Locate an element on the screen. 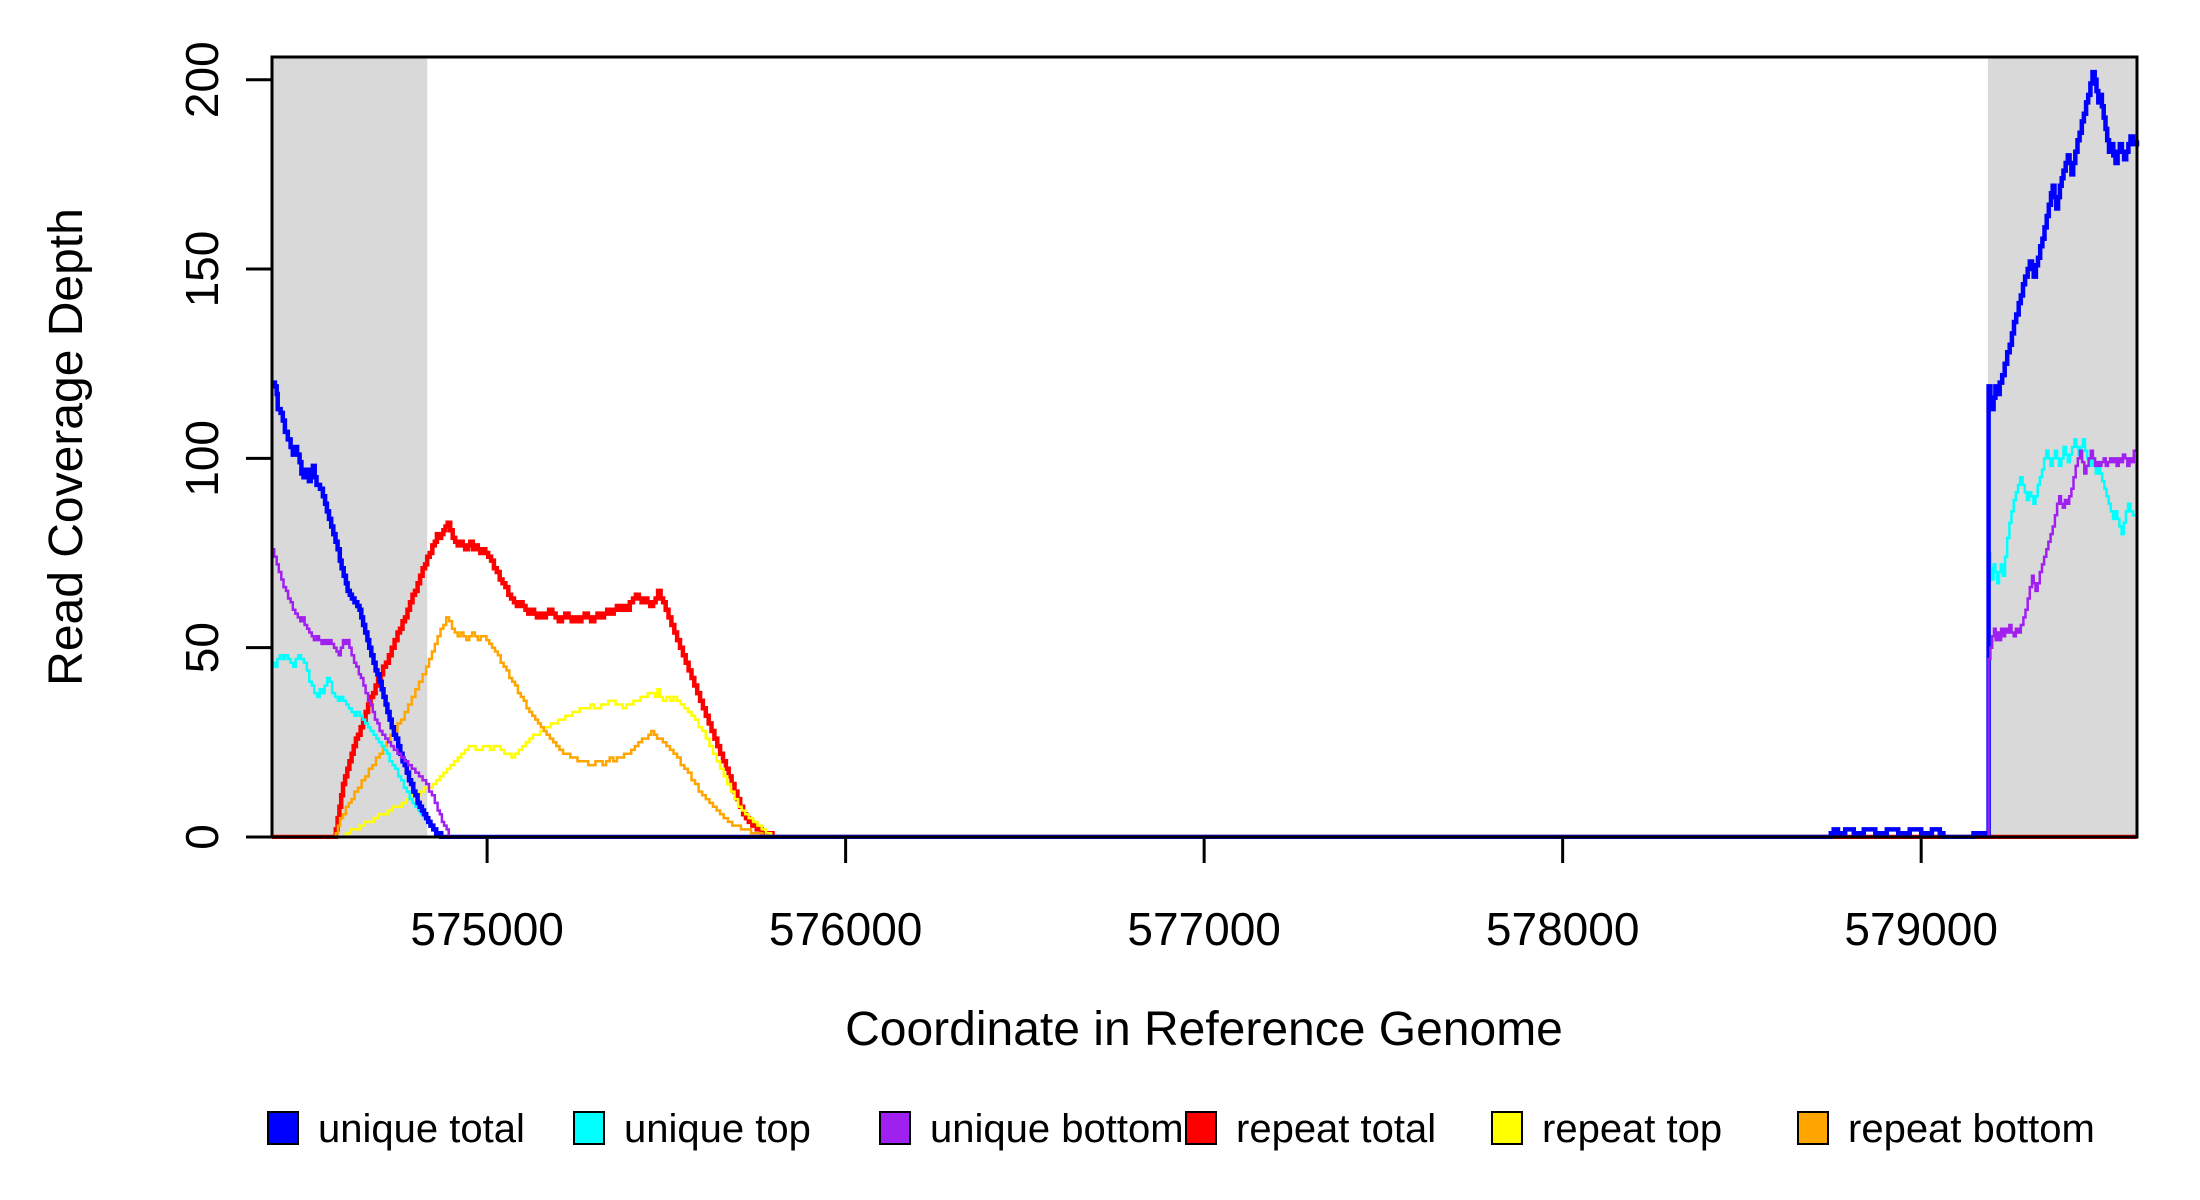 The width and height of the screenshot is (2200, 1200). y-tick-label-200: 200 is located at coordinates (202, 79).